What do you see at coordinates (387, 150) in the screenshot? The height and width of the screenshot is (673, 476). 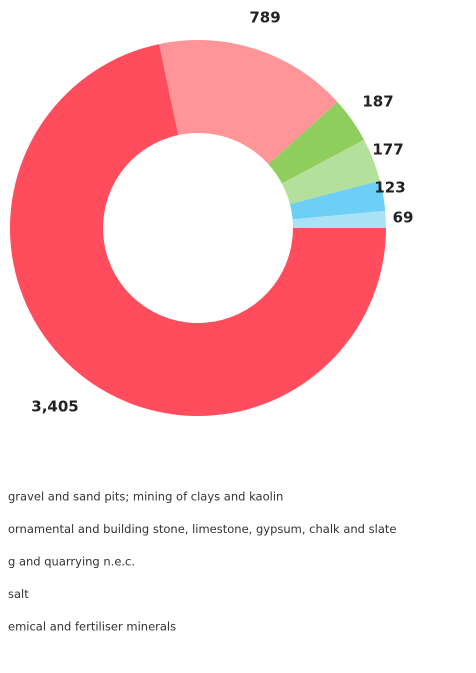 I see `value-label: 177` at bounding box center [387, 150].